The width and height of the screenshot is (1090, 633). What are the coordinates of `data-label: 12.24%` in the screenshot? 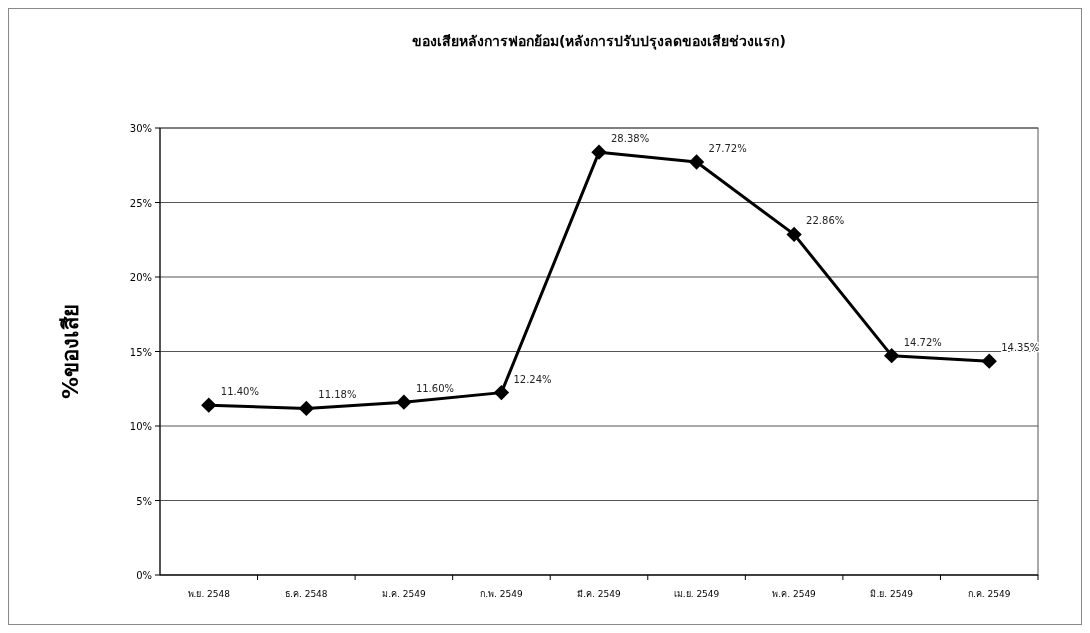 It's located at (532, 379).